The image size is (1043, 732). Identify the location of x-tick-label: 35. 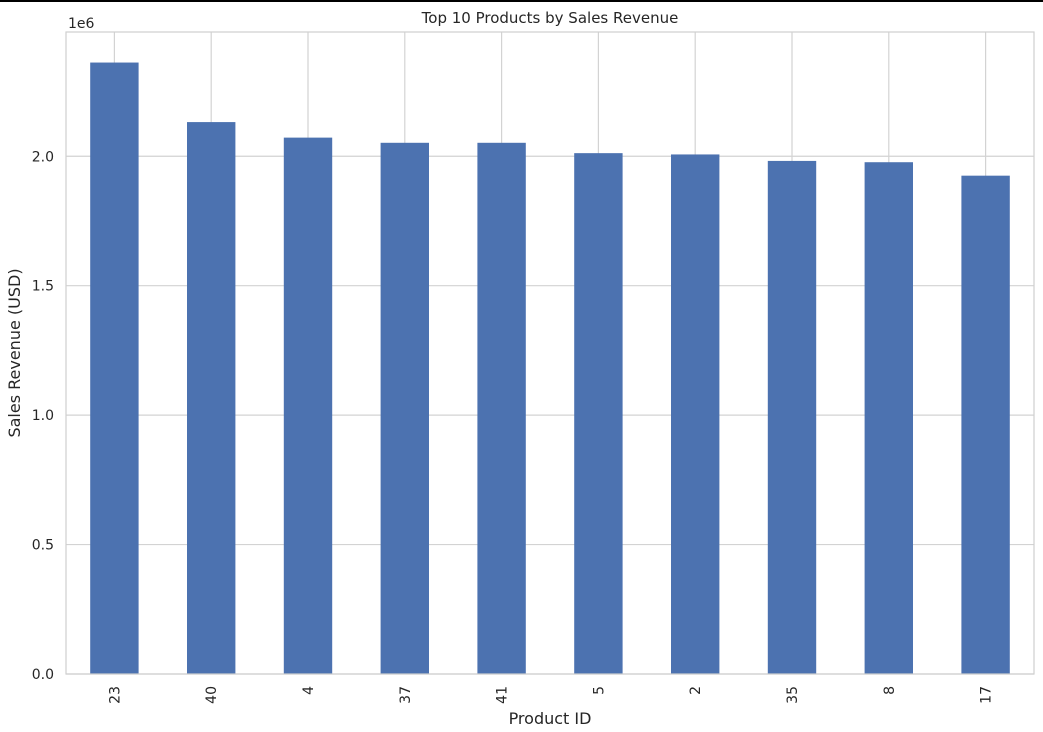
(793, 695).